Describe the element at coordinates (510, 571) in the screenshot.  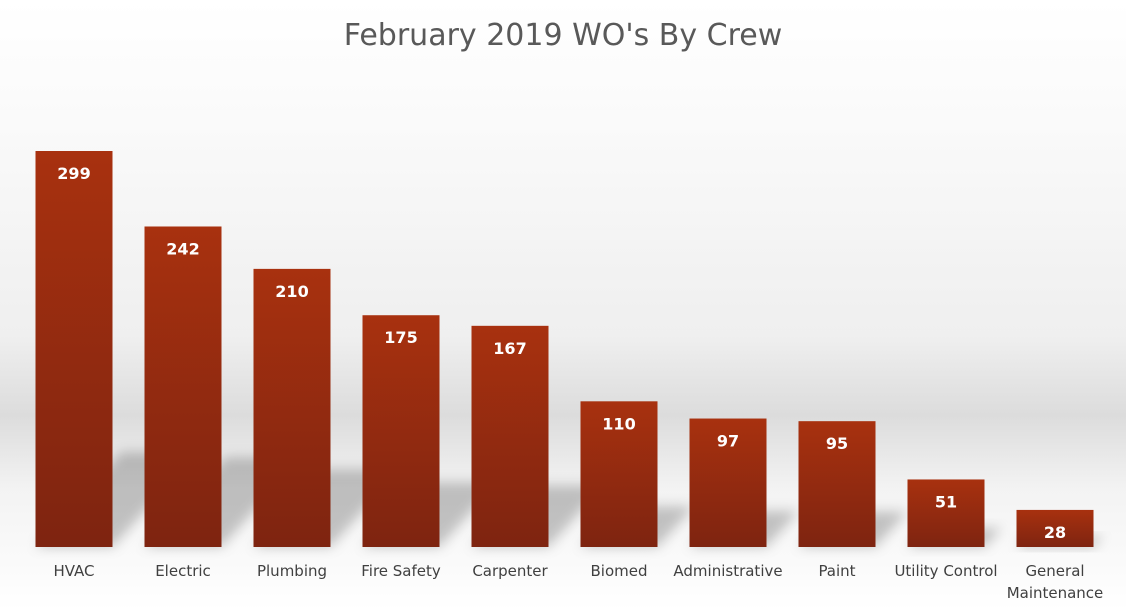
I see `category-label-carpenter: Carpenter` at that location.